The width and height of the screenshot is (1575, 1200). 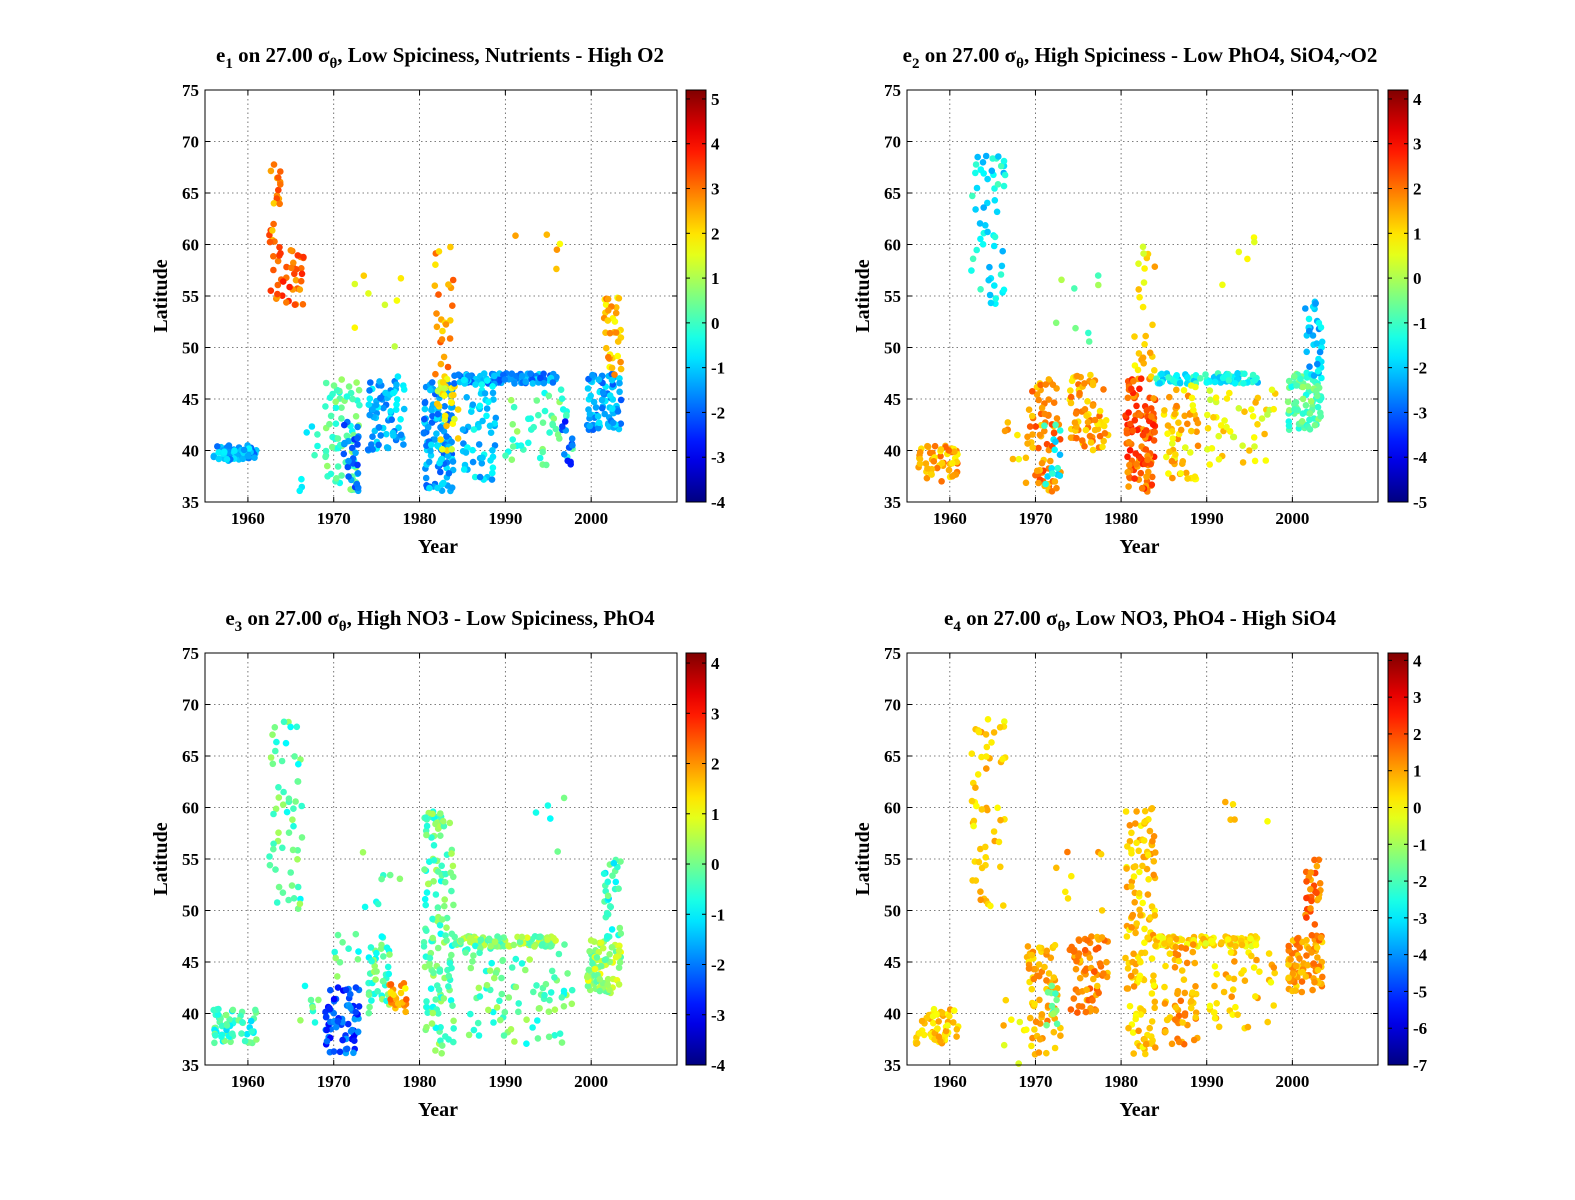 I want to click on colorbar-tick-label: 4, so click(x=1417, y=660).